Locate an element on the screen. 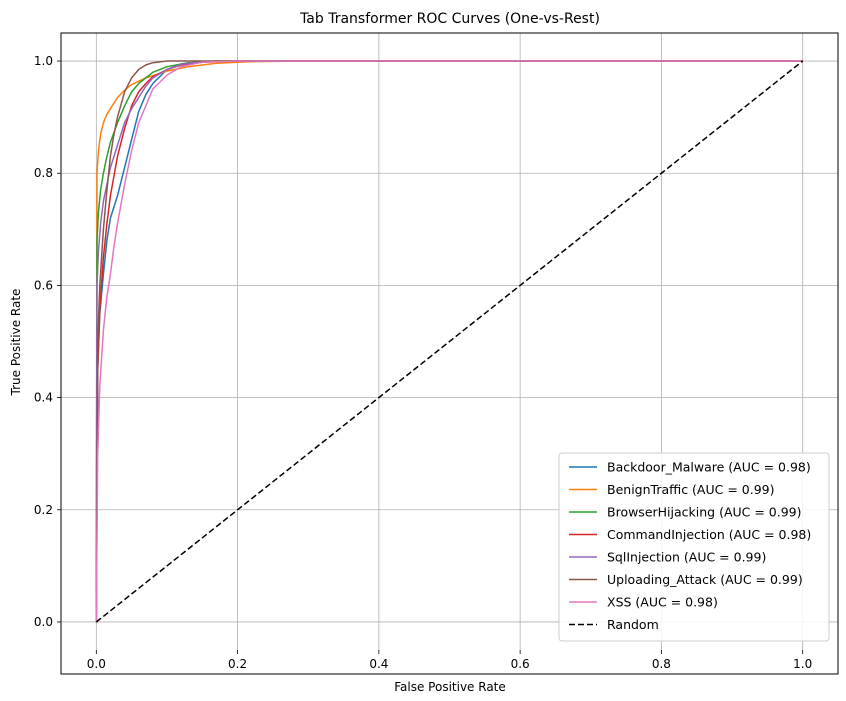 This screenshot has height=701, width=846. legend-label: Random is located at coordinates (633, 624).